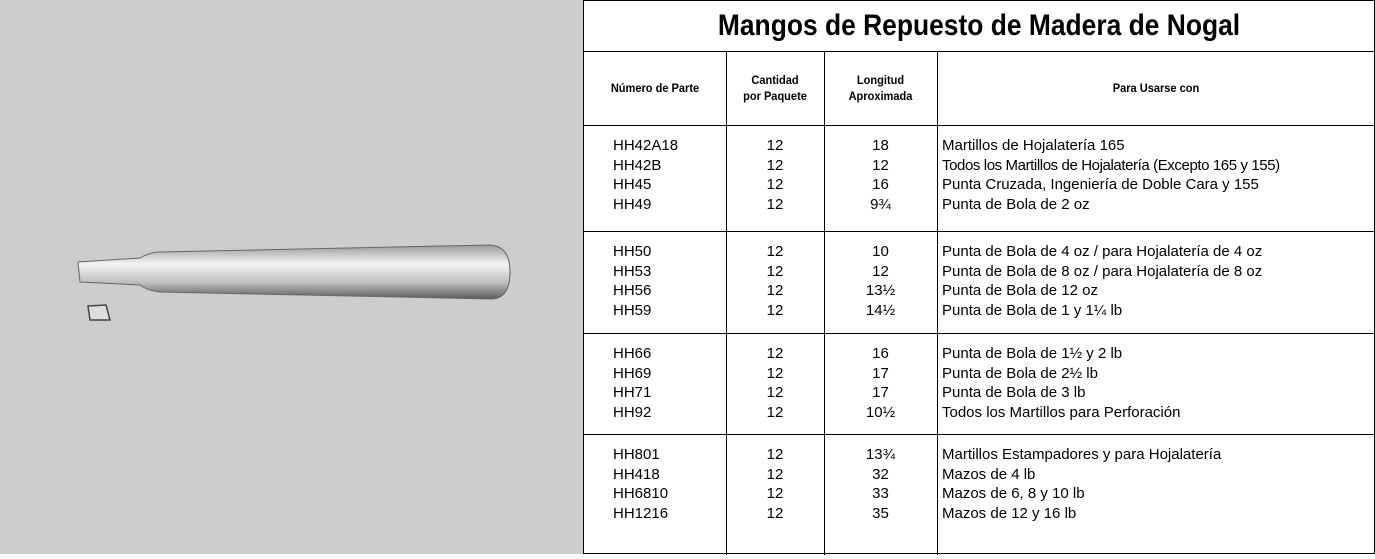  What do you see at coordinates (1016, 204) in the screenshot?
I see `usage: Punta de Bola de 2 oz` at bounding box center [1016, 204].